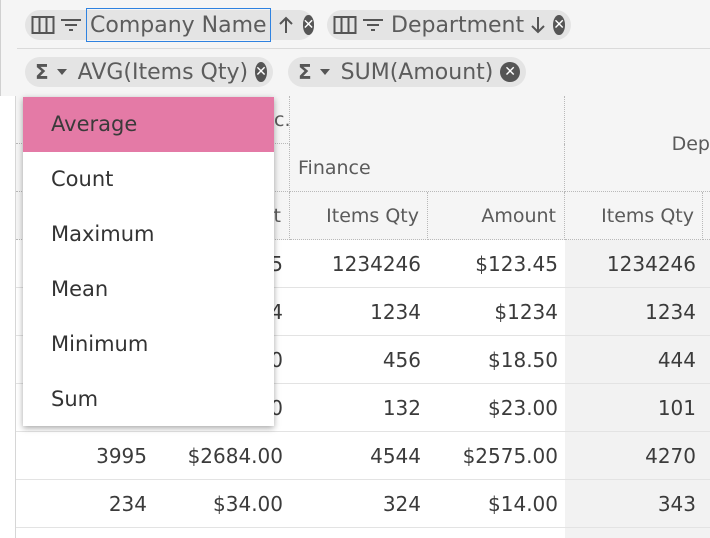  I want to click on table-cell, so click(85, 408).